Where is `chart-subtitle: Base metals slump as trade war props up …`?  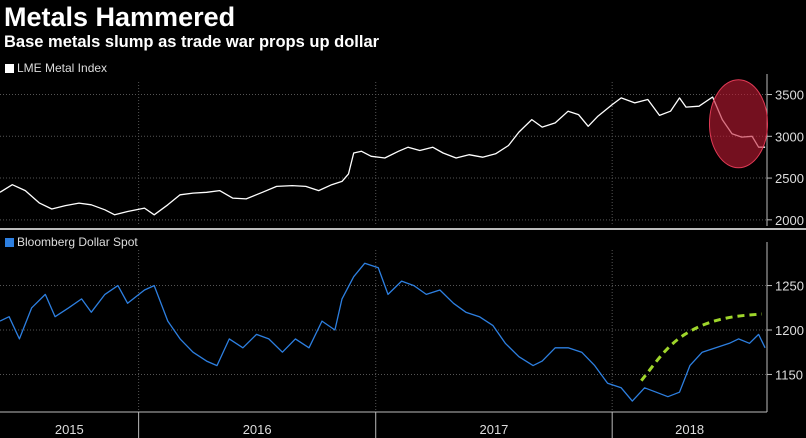 chart-subtitle: Base metals slump as trade war props up … is located at coordinates (192, 42).